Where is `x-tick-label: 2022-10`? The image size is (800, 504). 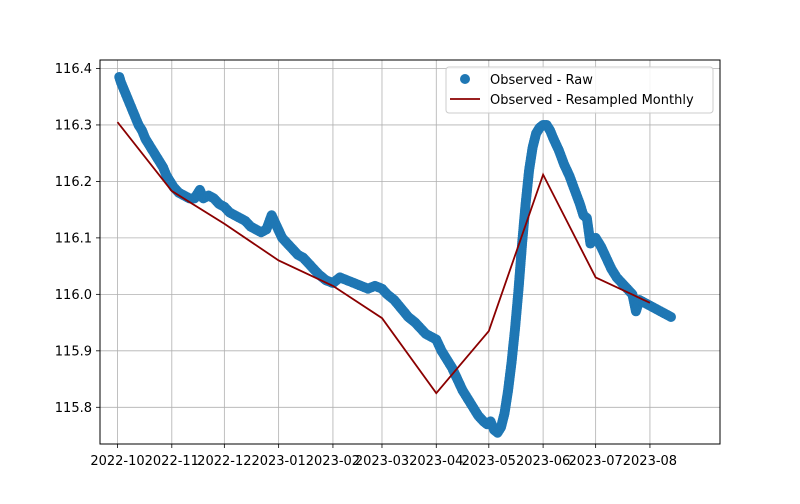 x-tick-label: 2022-10 is located at coordinates (117, 461).